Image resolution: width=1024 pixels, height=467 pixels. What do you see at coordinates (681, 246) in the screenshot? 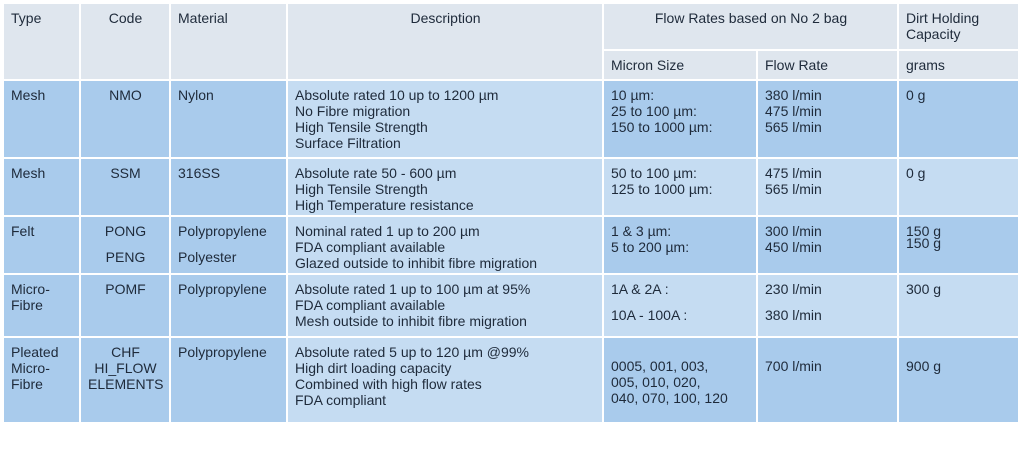
I see `row-felt-micron: 1 & 3 µm: 5 to 200 µm:` at bounding box center [681, 246].